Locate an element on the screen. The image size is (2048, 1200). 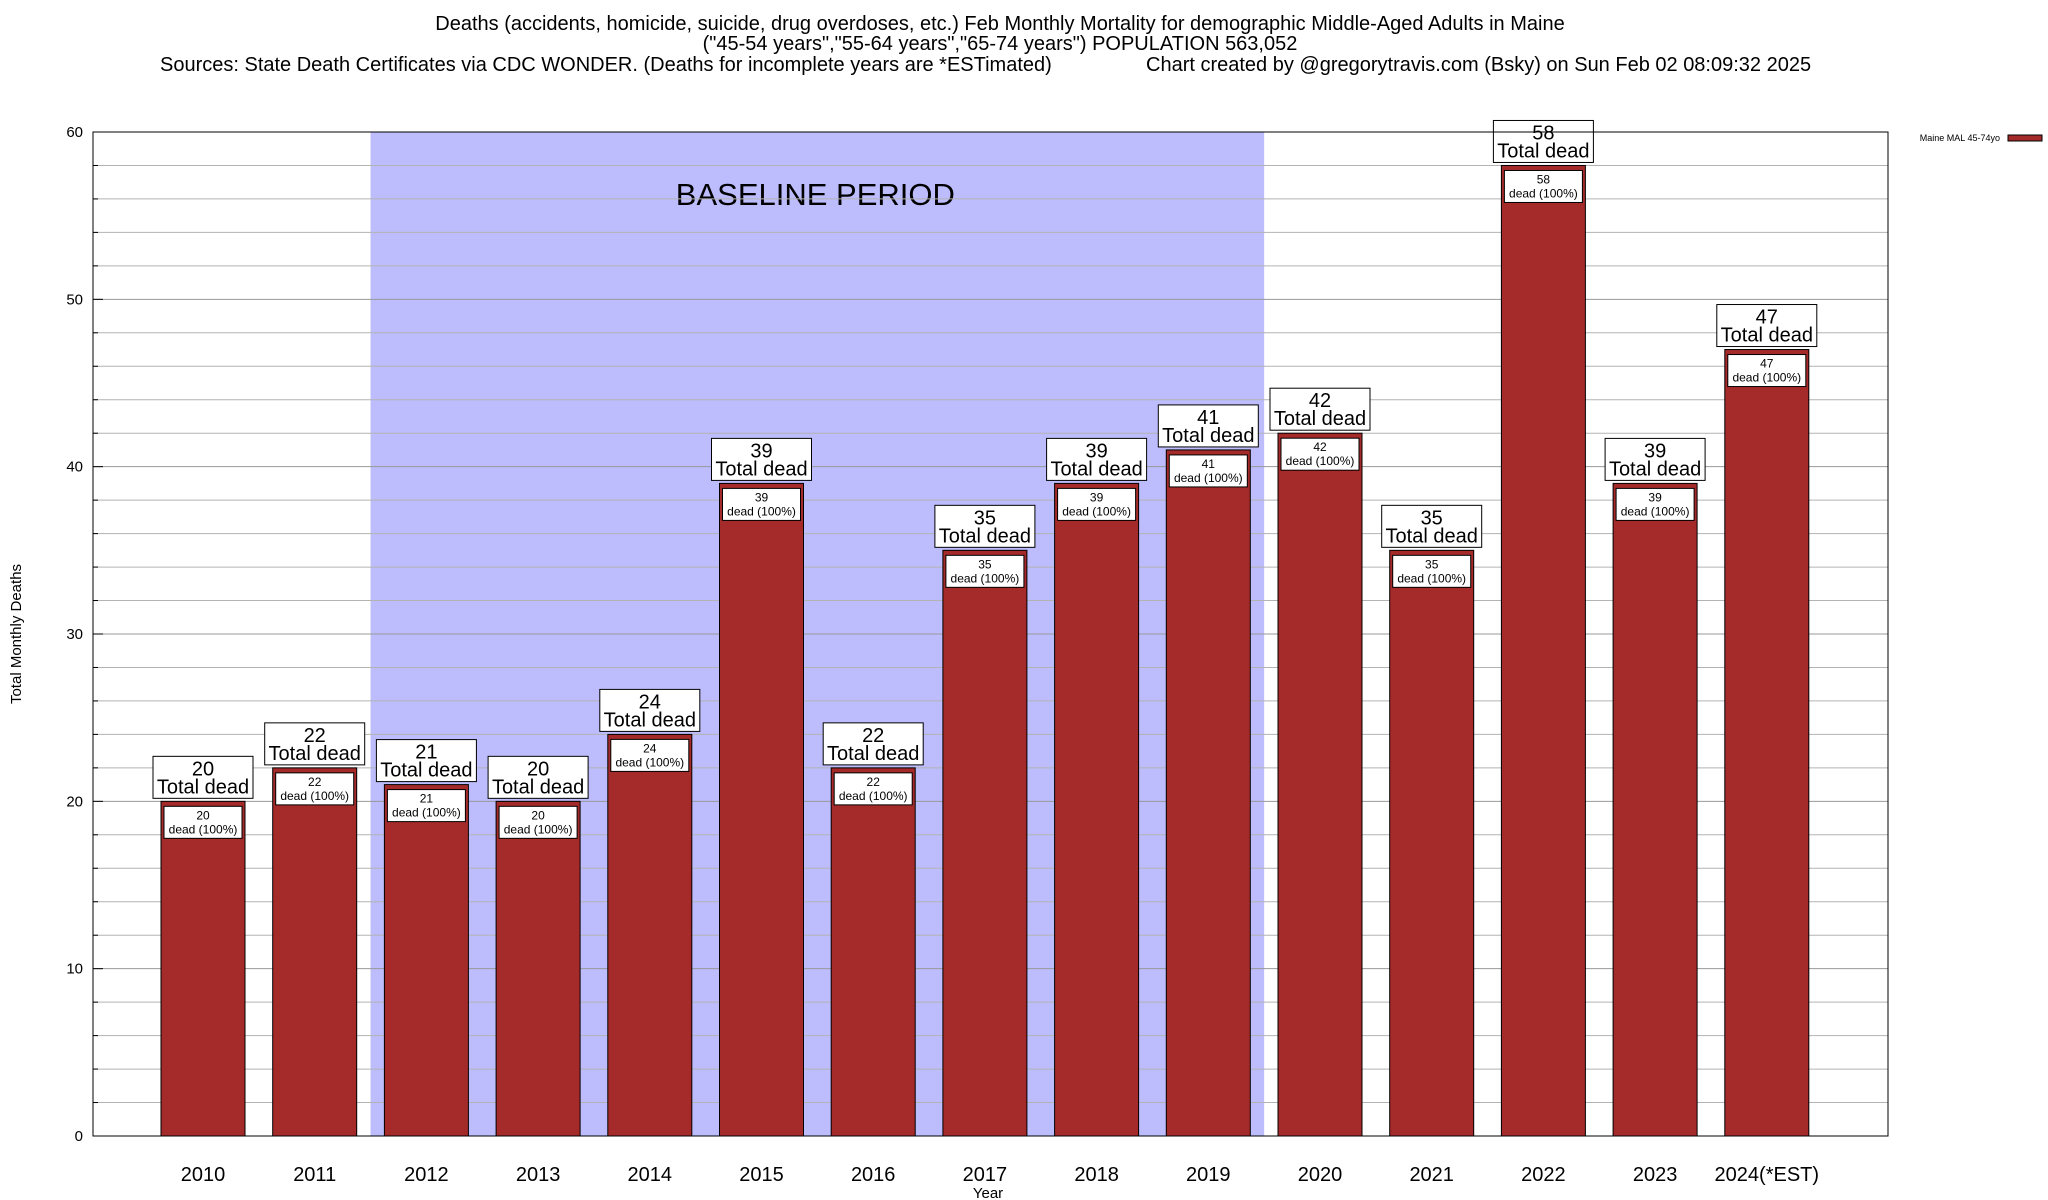
y-tick-label: 30 is located at coordinates (74, 634).